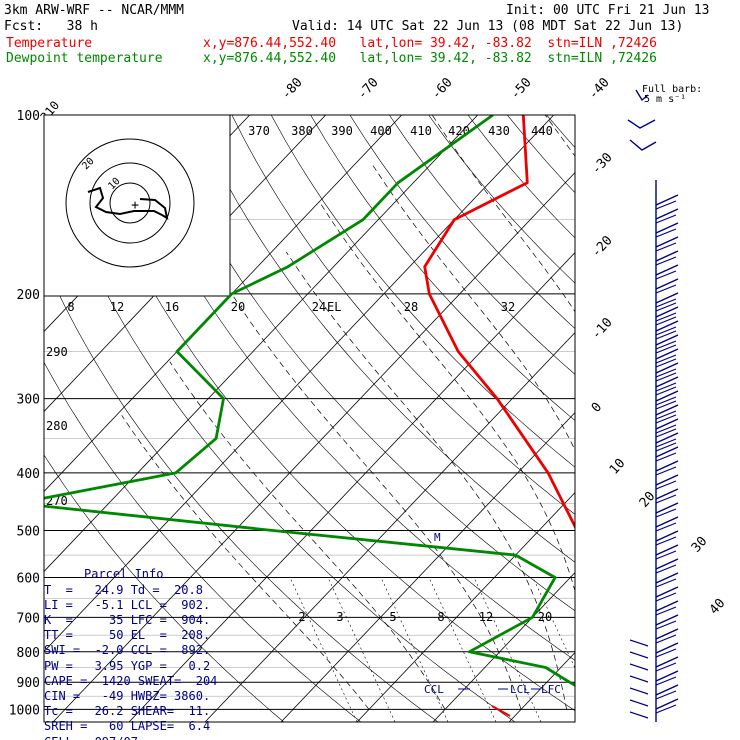  I want to click on el-marker: EL, so click(334, 307).